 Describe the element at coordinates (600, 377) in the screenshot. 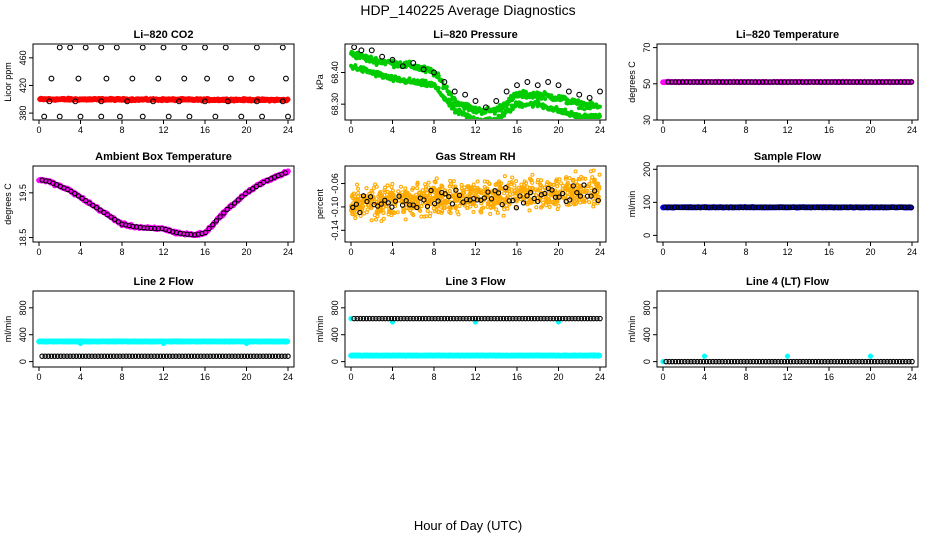

I see `x-tick-label: 24` at that location.